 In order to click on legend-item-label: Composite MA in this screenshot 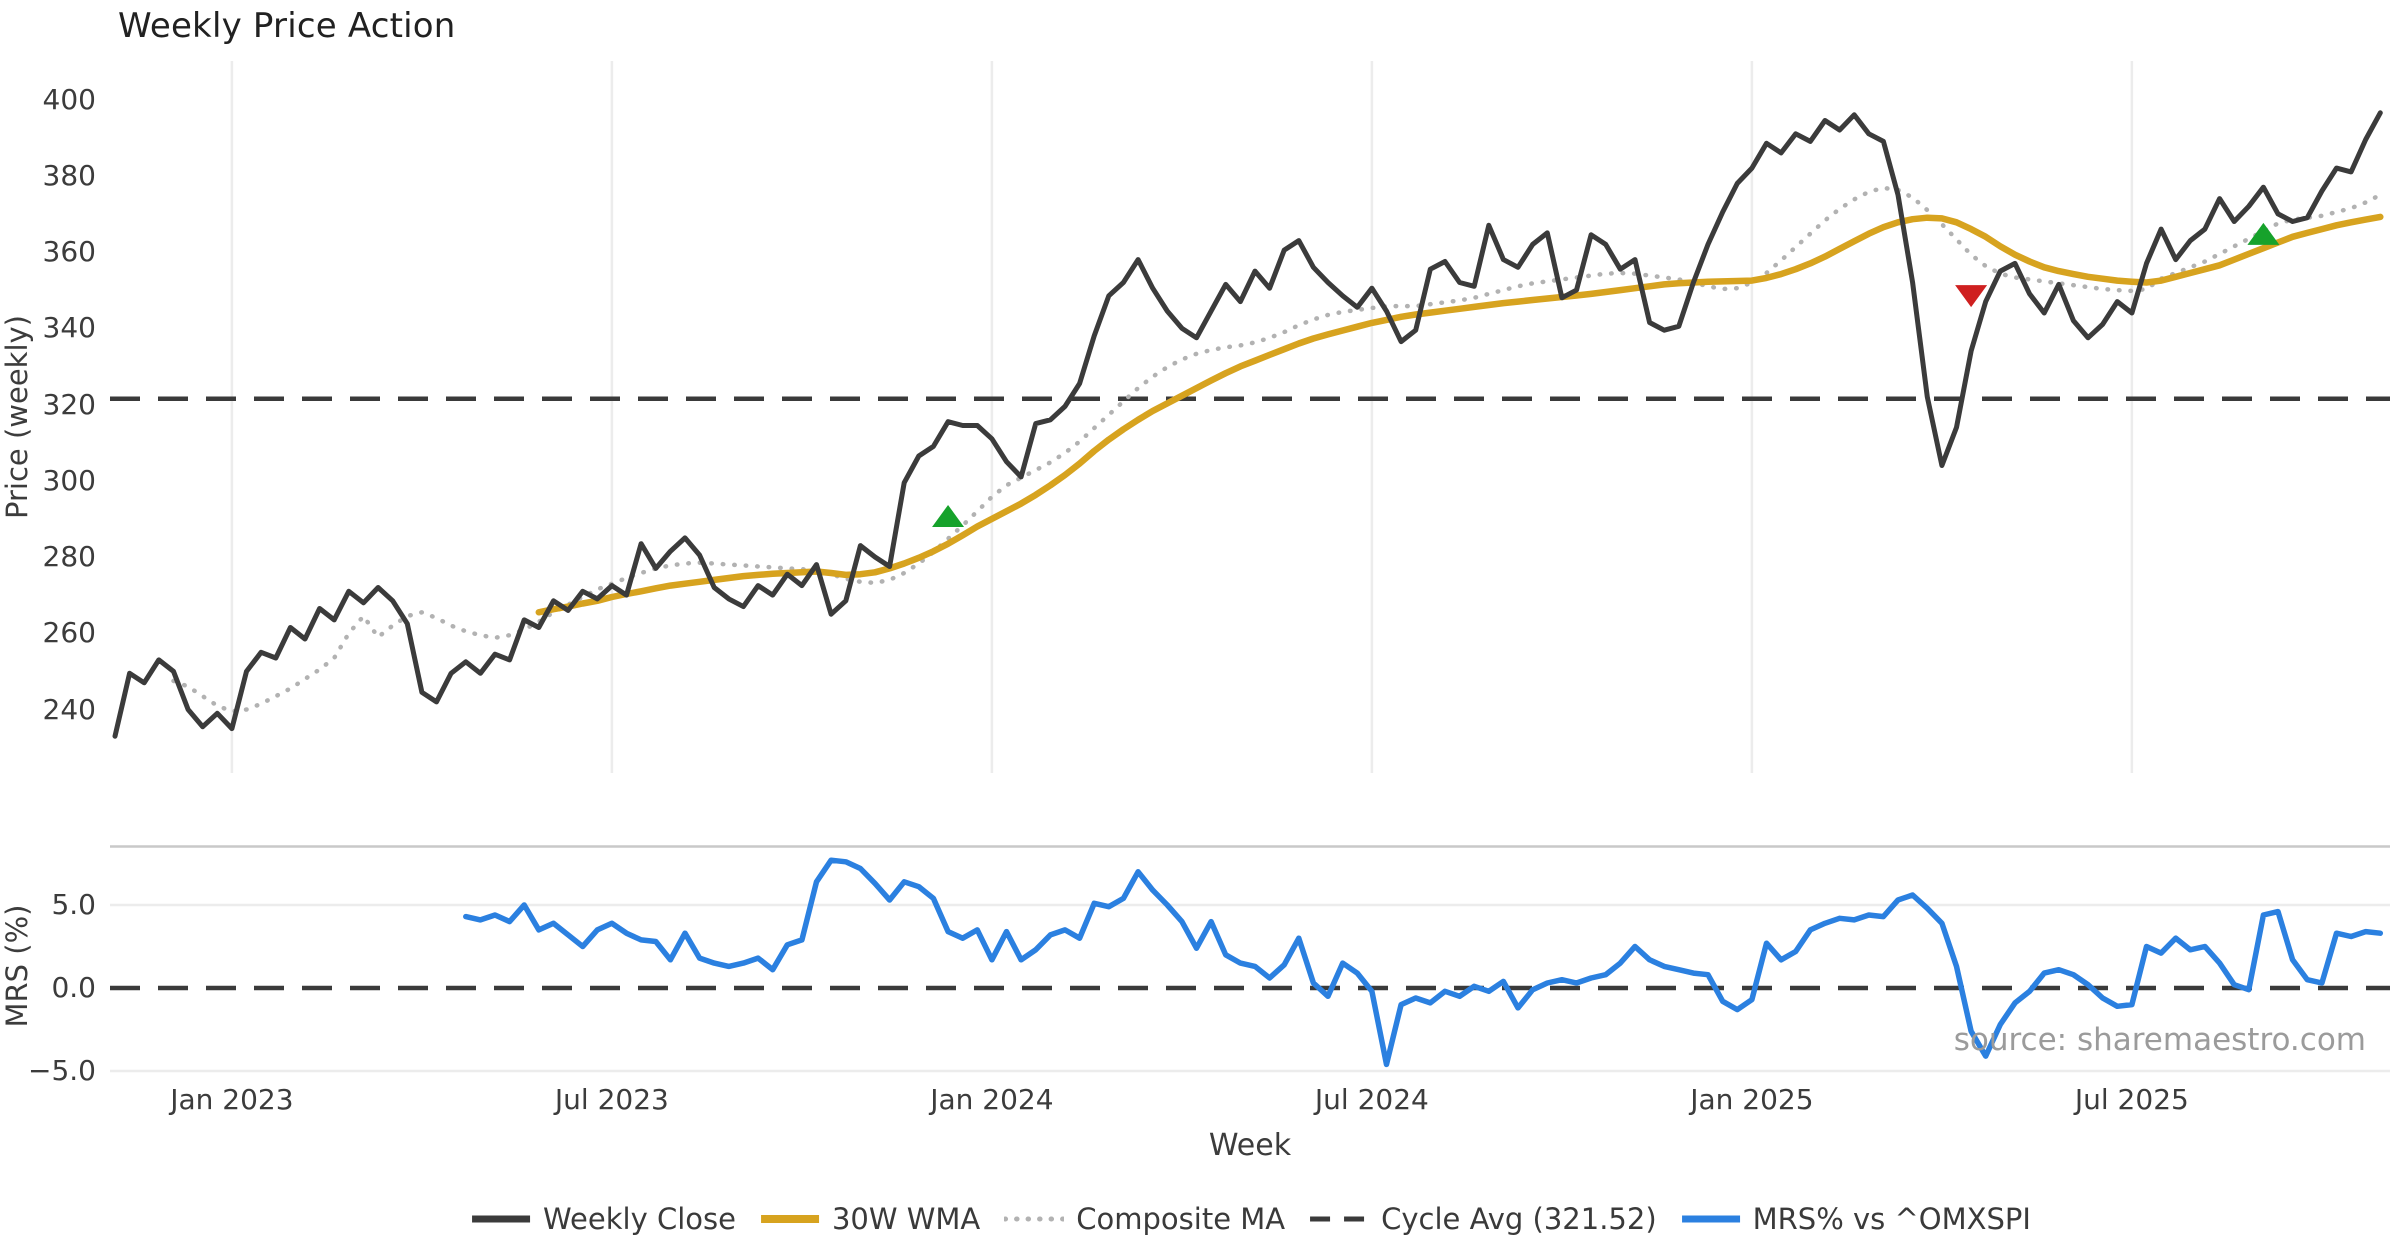, I will do `click(1181, 1219)`.